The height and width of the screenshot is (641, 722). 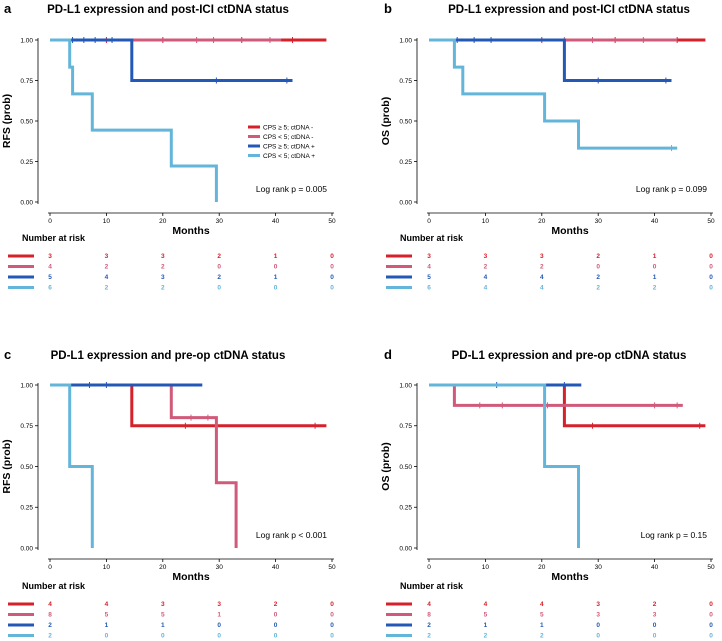 What do you see at coordinates (276, 567) in the screenshot?
I see `x-tick-label: 40` at bounding box center [276, 567].